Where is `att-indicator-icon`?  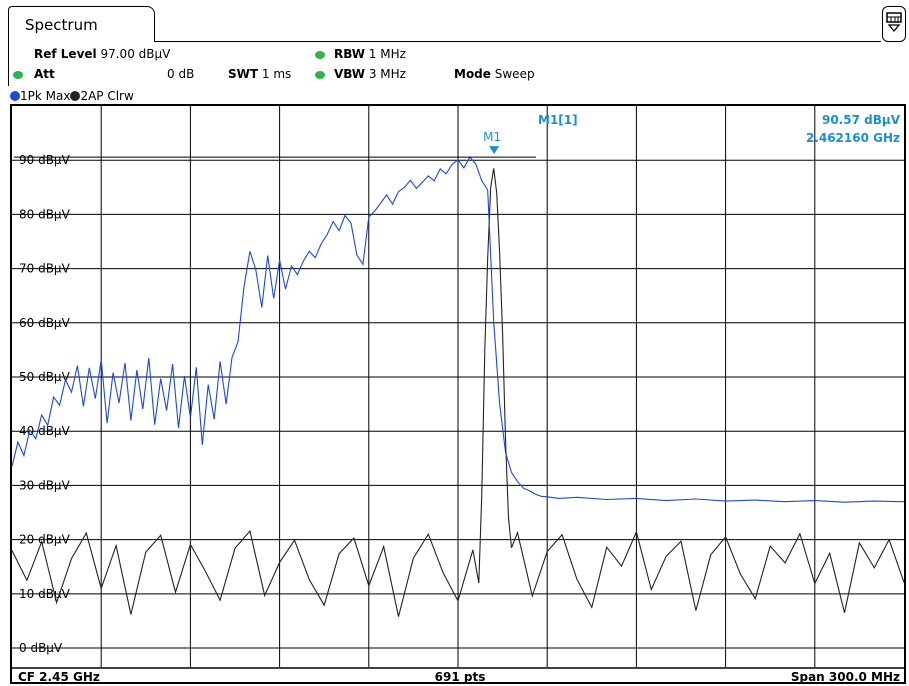 att-indicator-icon is located at coordinates (18, 75).